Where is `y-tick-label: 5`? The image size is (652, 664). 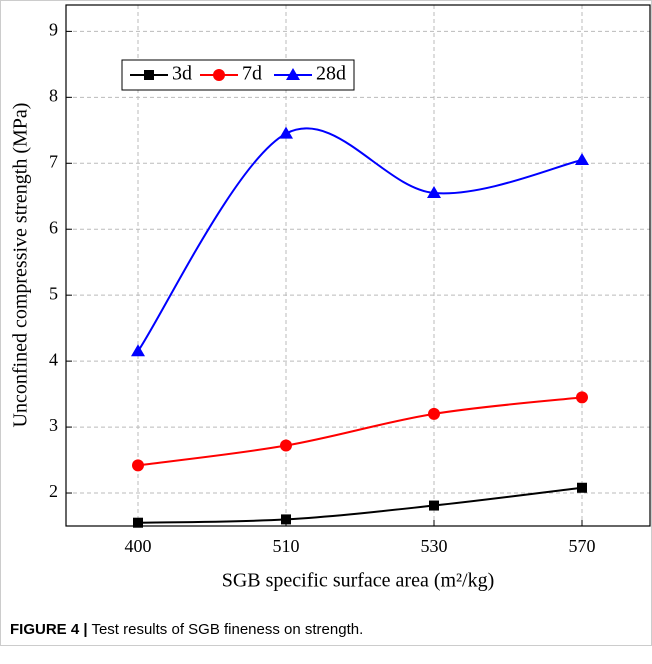
y-tick-label: 5 is located at coordinates (53, 293).